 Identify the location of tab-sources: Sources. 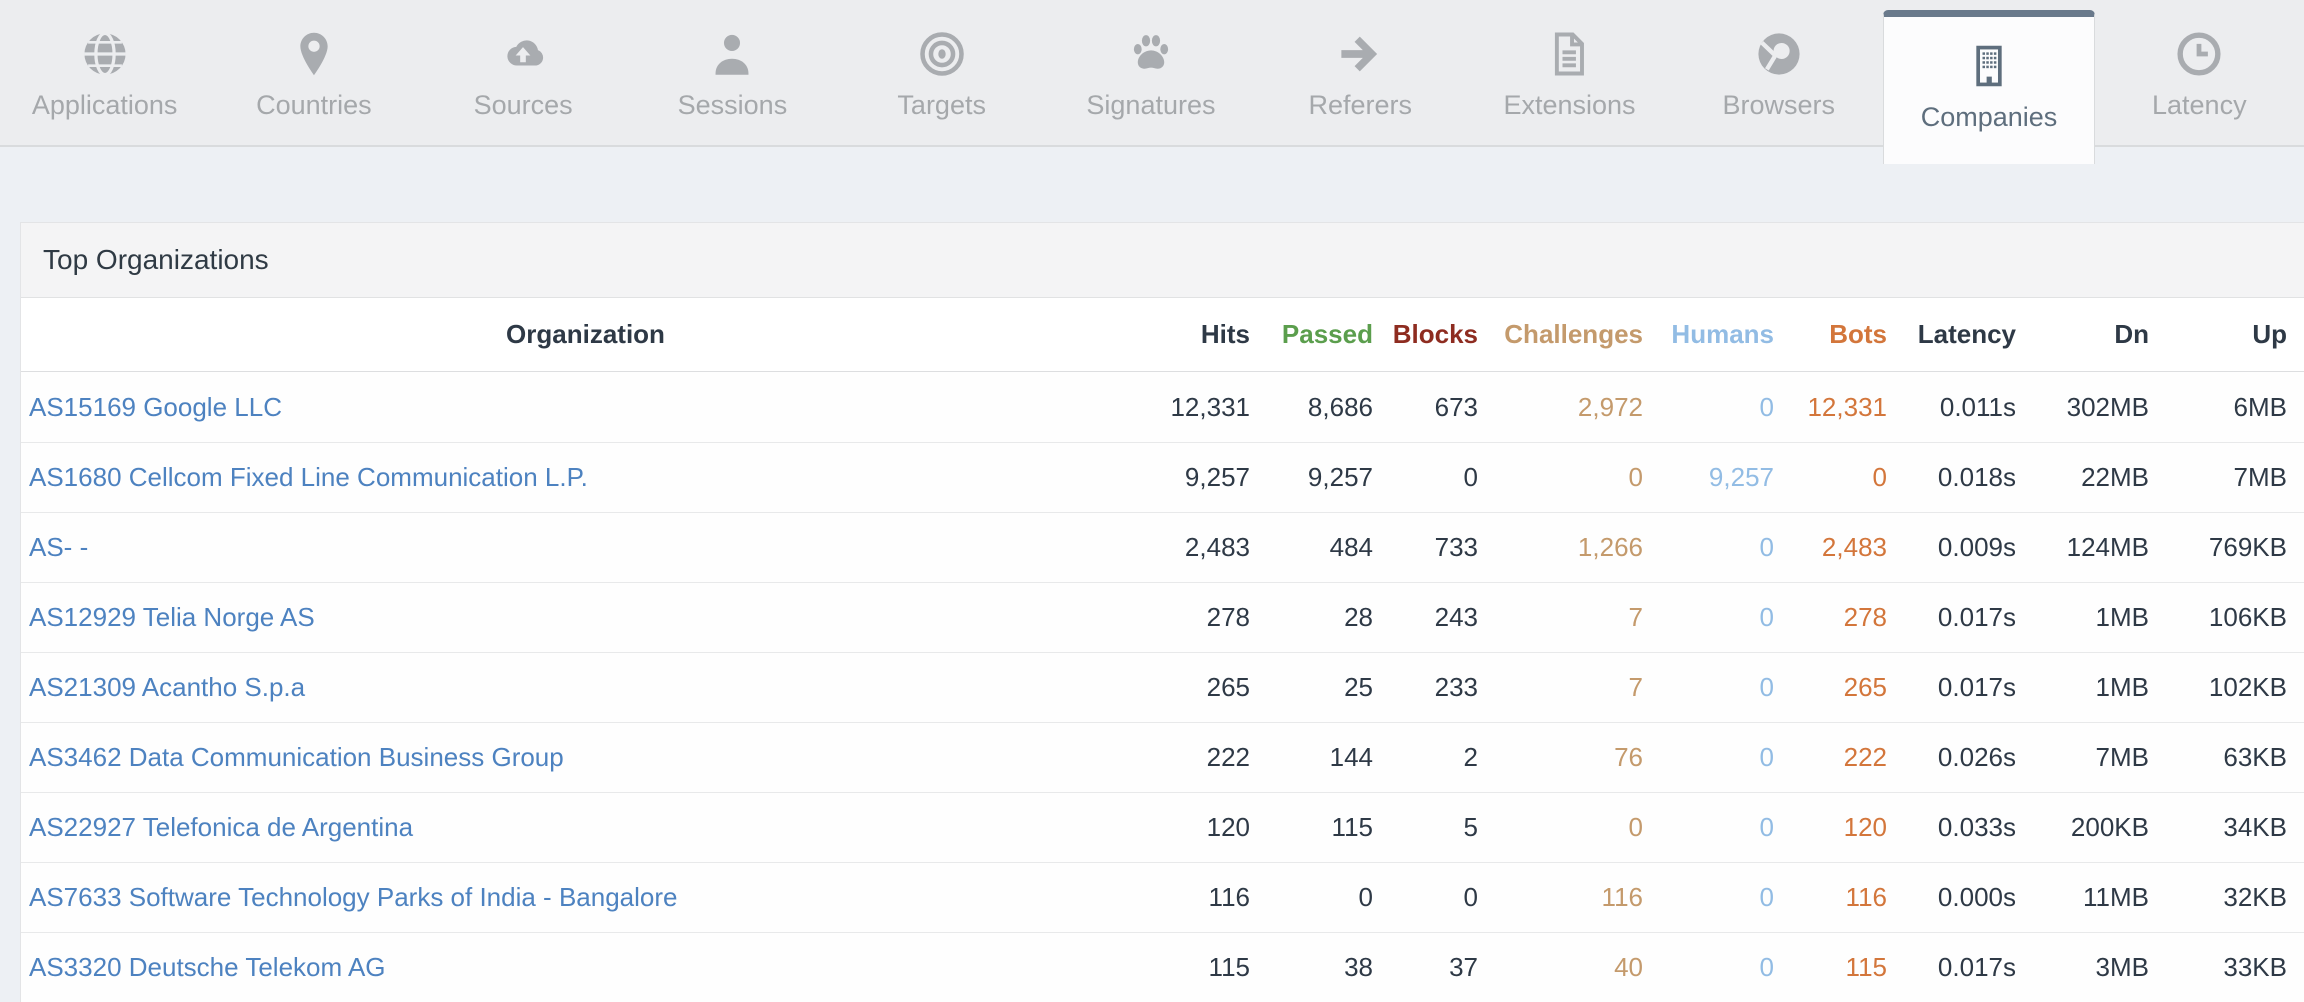
(523, 73).